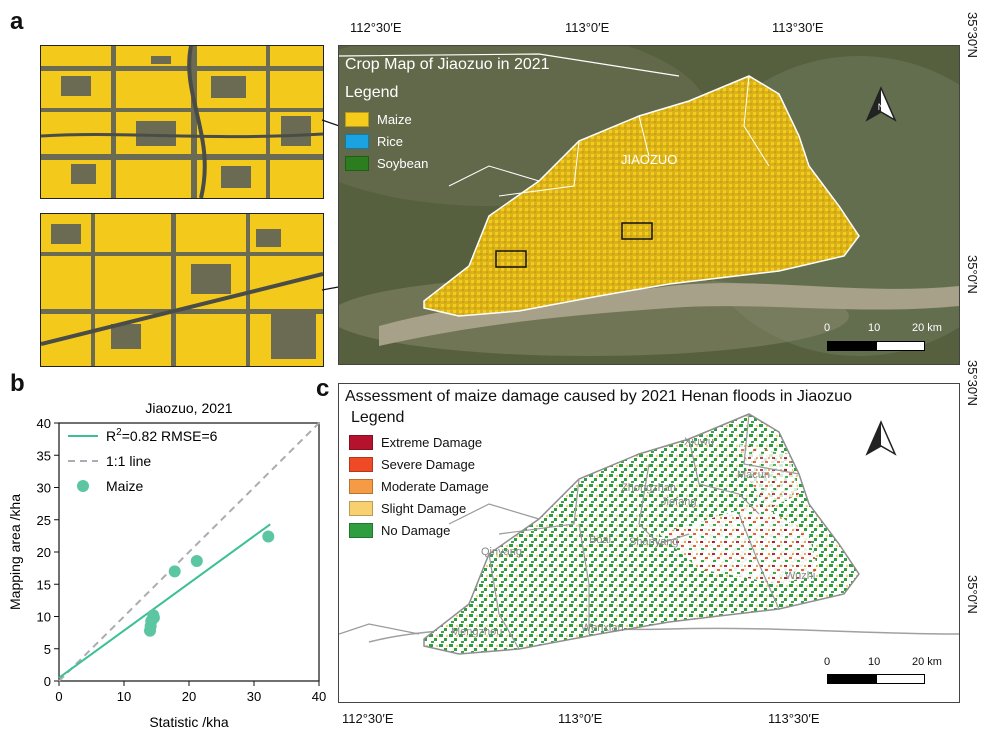 The width and height of the screenshot is (990, 739). What do you see at coordinates (189, 722) in the screenshot?
I see `x-axis-label: Statistic /kha` at bounding box center [189, 722].